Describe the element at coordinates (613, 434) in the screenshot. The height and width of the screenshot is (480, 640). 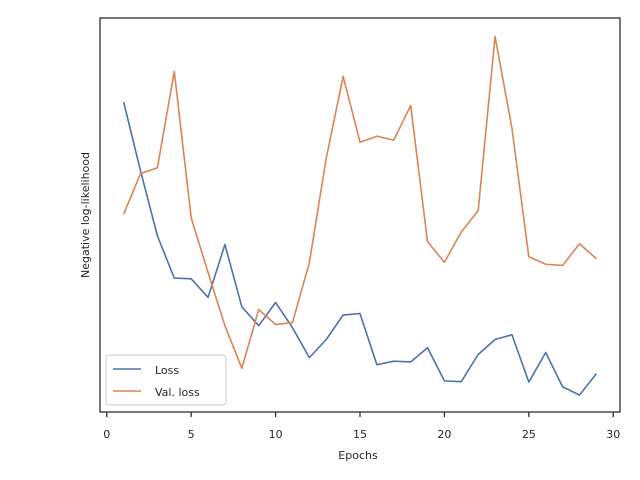
I see `x-tick-label: 30` at that location.